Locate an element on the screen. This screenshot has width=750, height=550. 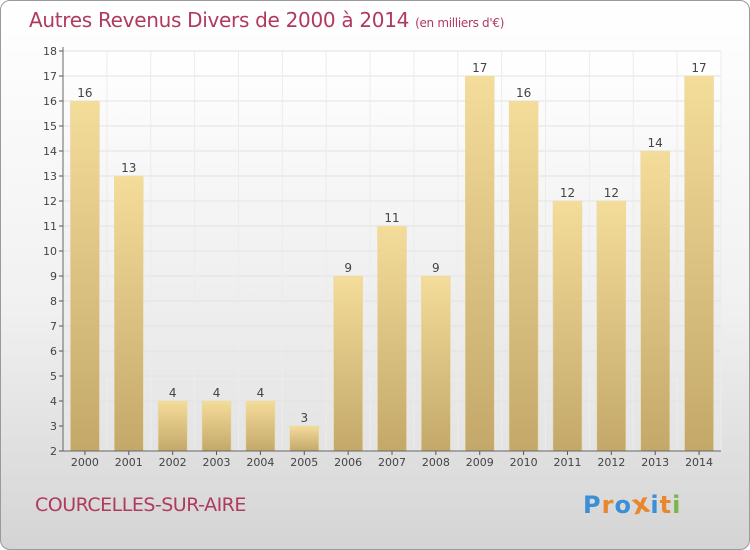
bar-2001 is located at coordinates (129, 313).